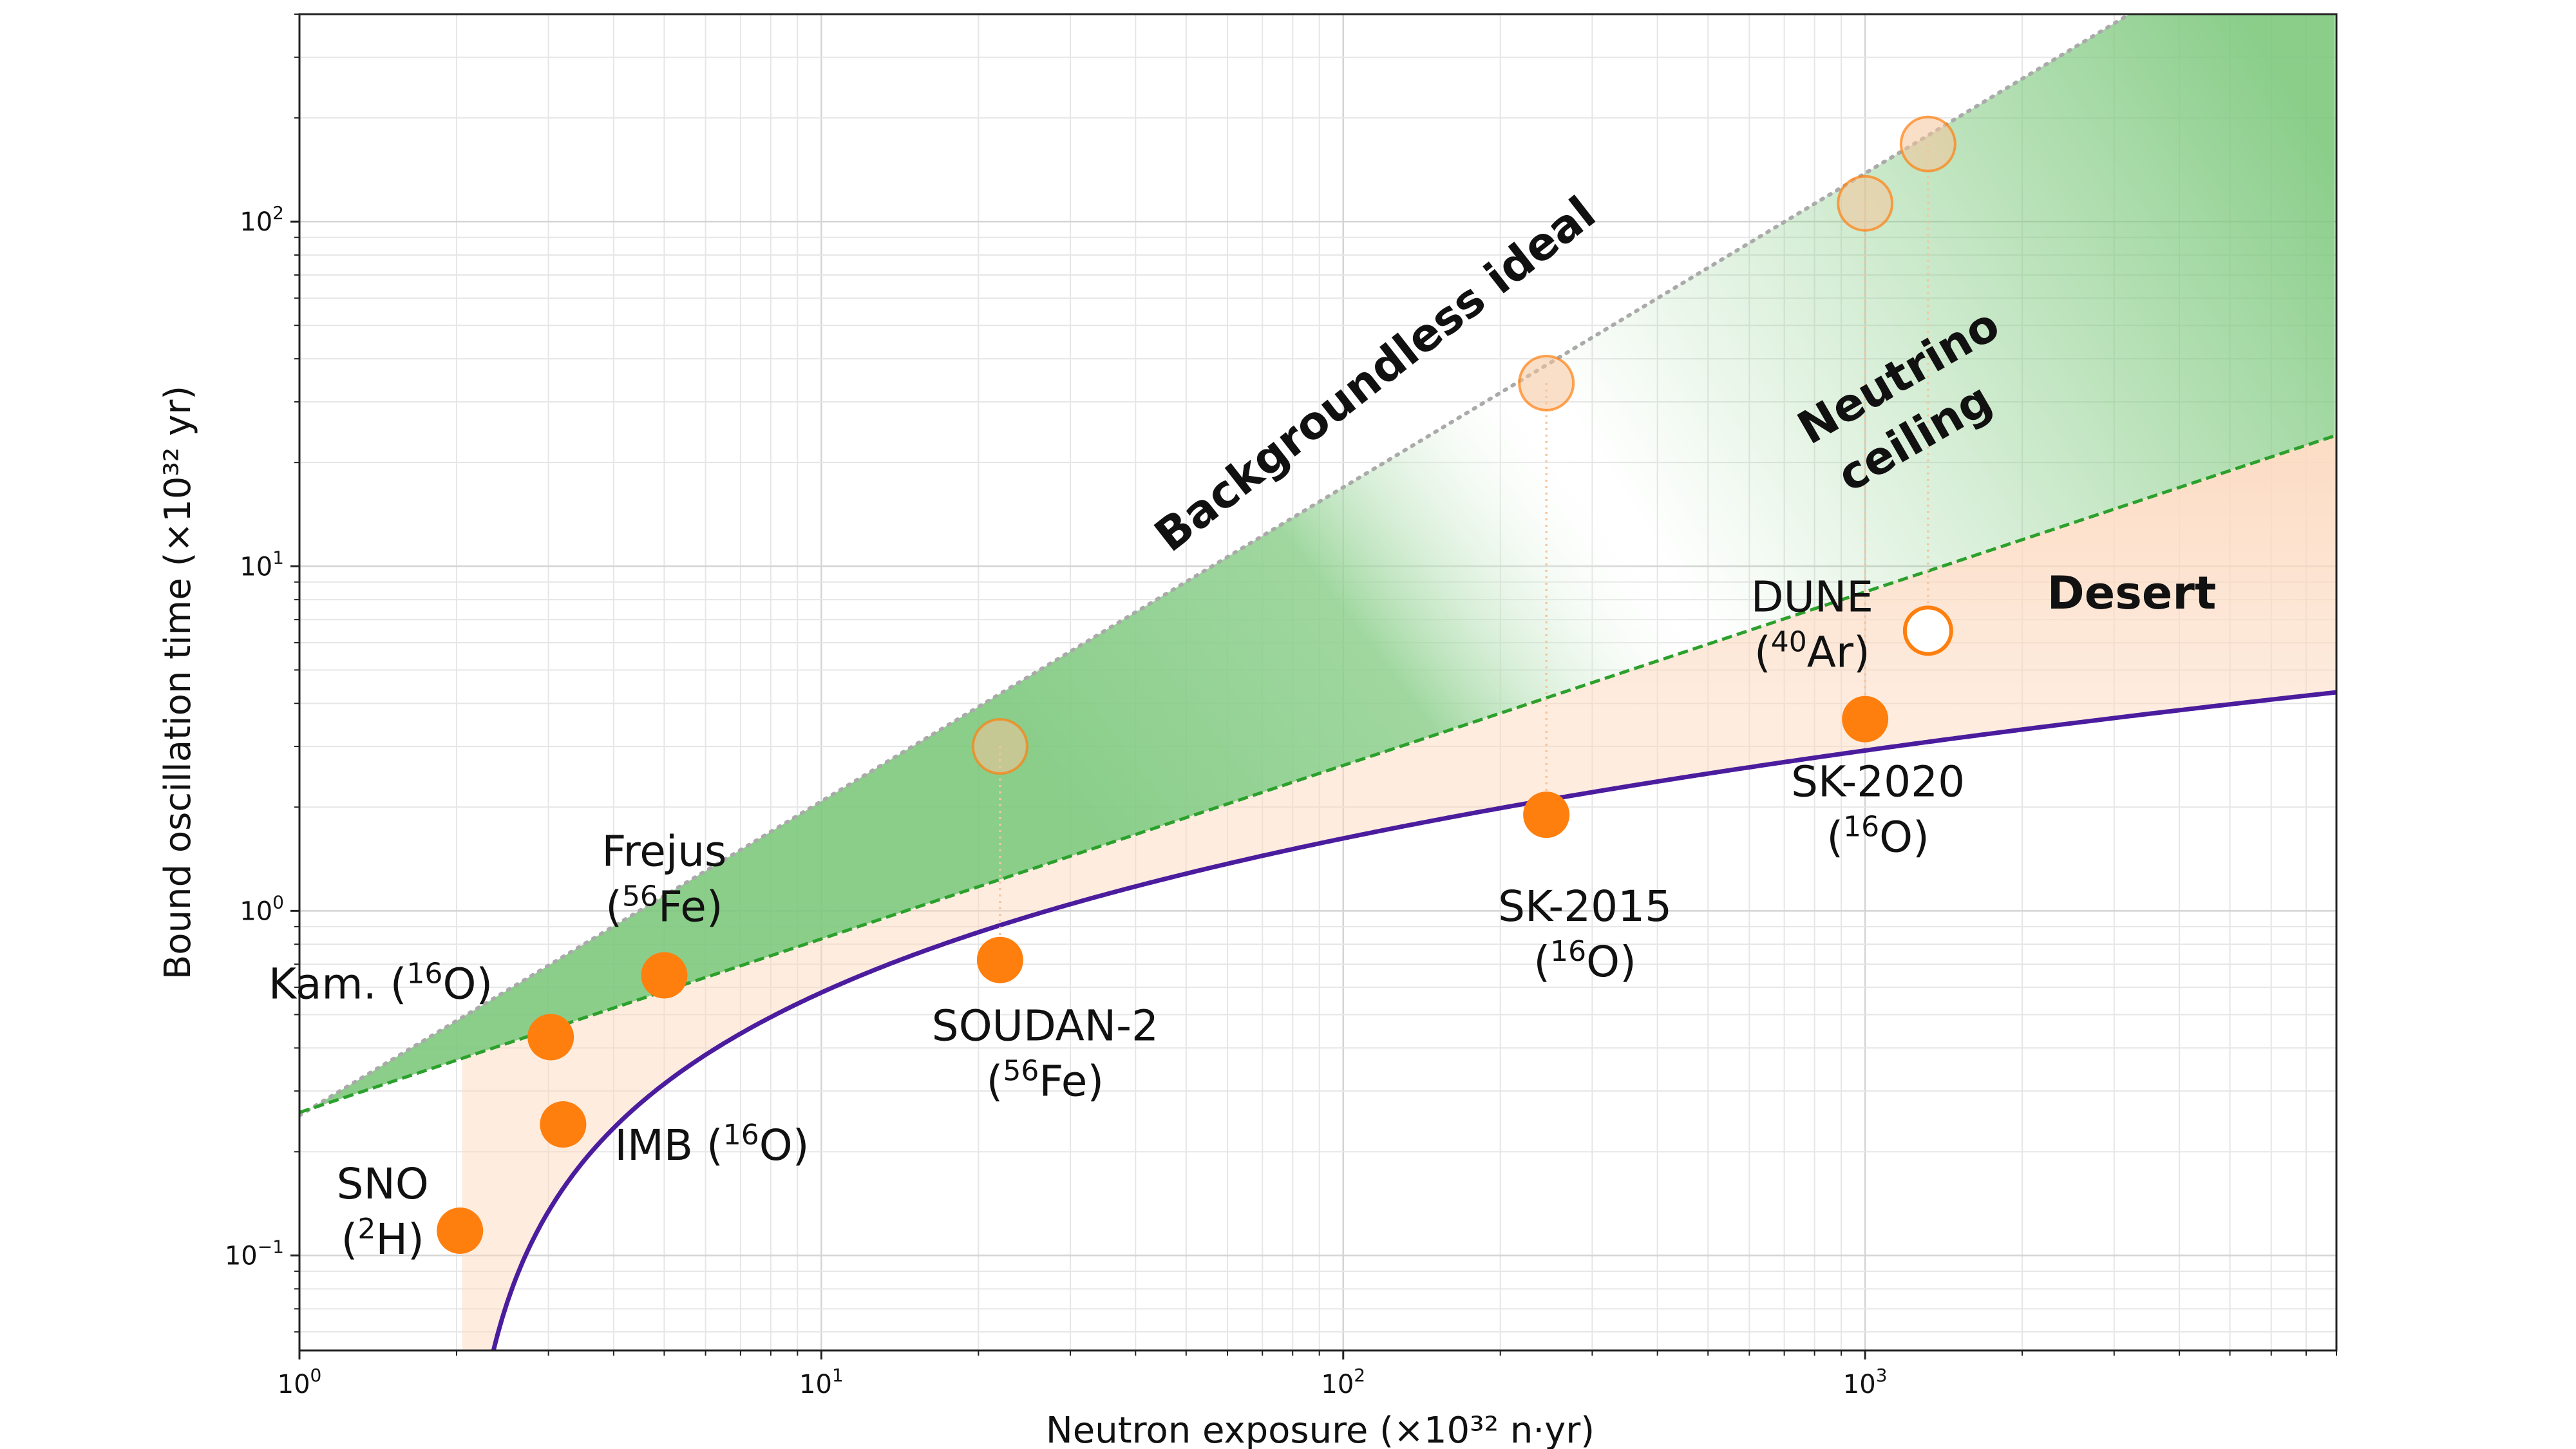 This screenshot has height=1449, width=2576. I want to click on sno-label: SNO, so click(383, 1184).